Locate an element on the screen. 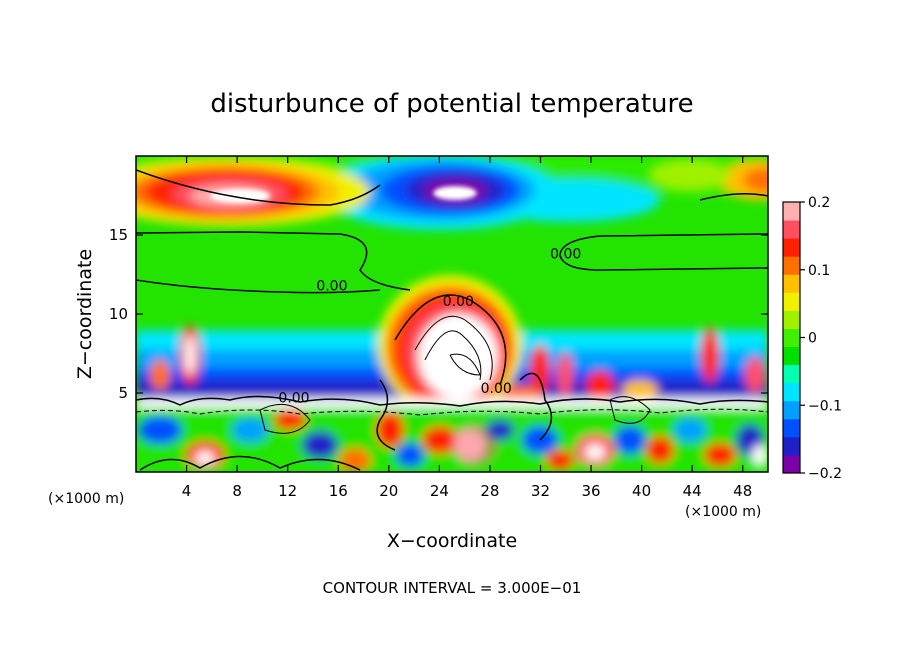  x-tick-label: 24 is located at coordinates (439, 491).